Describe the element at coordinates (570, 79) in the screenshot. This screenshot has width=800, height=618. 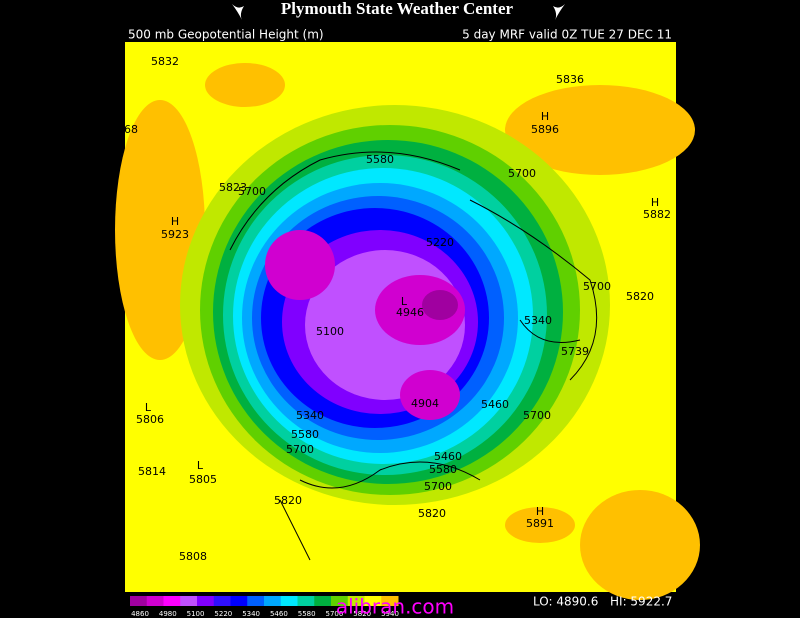
I see `contour-label: 5836` at that location.